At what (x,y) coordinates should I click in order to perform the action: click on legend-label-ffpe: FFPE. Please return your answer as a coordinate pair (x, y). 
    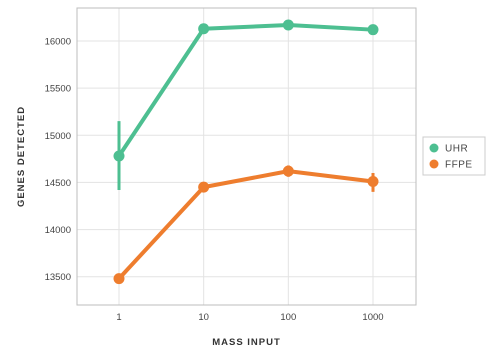
    Looking at the image, I should click on (459, 165).